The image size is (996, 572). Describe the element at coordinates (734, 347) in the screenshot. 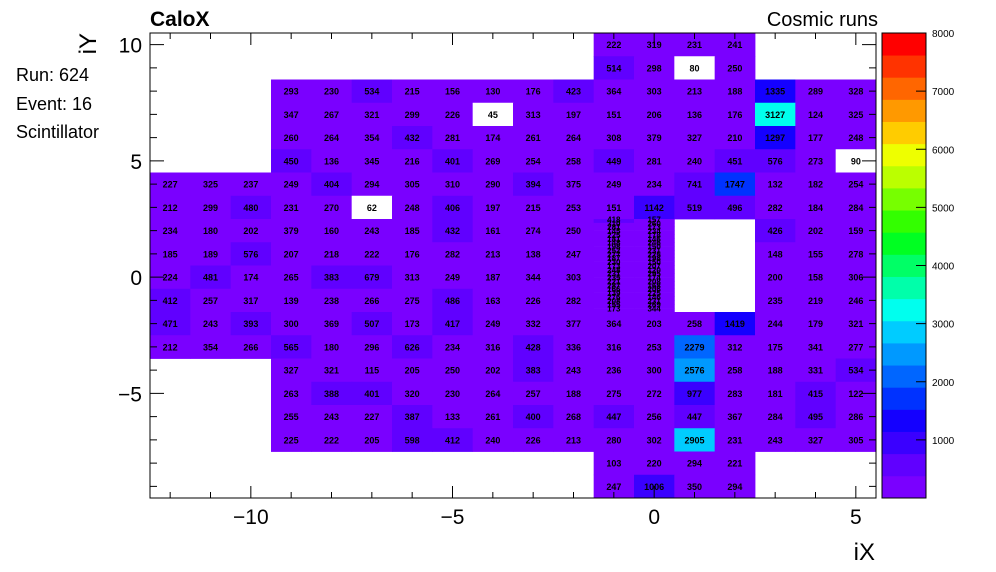

I see `cell-value-label: 312` at that location.